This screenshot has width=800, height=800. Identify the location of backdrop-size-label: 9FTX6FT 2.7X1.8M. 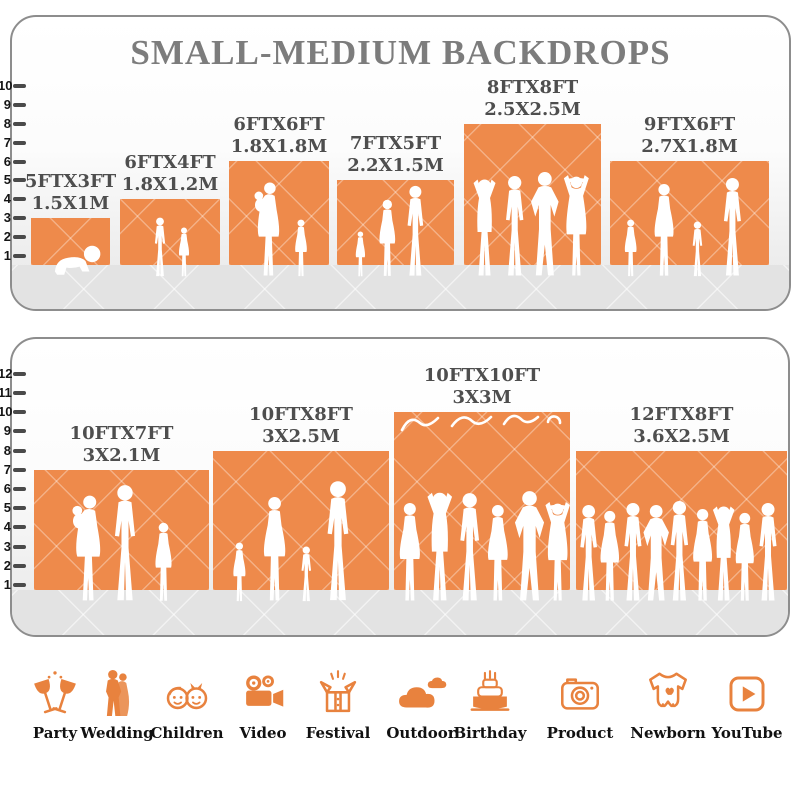
(690, 136).